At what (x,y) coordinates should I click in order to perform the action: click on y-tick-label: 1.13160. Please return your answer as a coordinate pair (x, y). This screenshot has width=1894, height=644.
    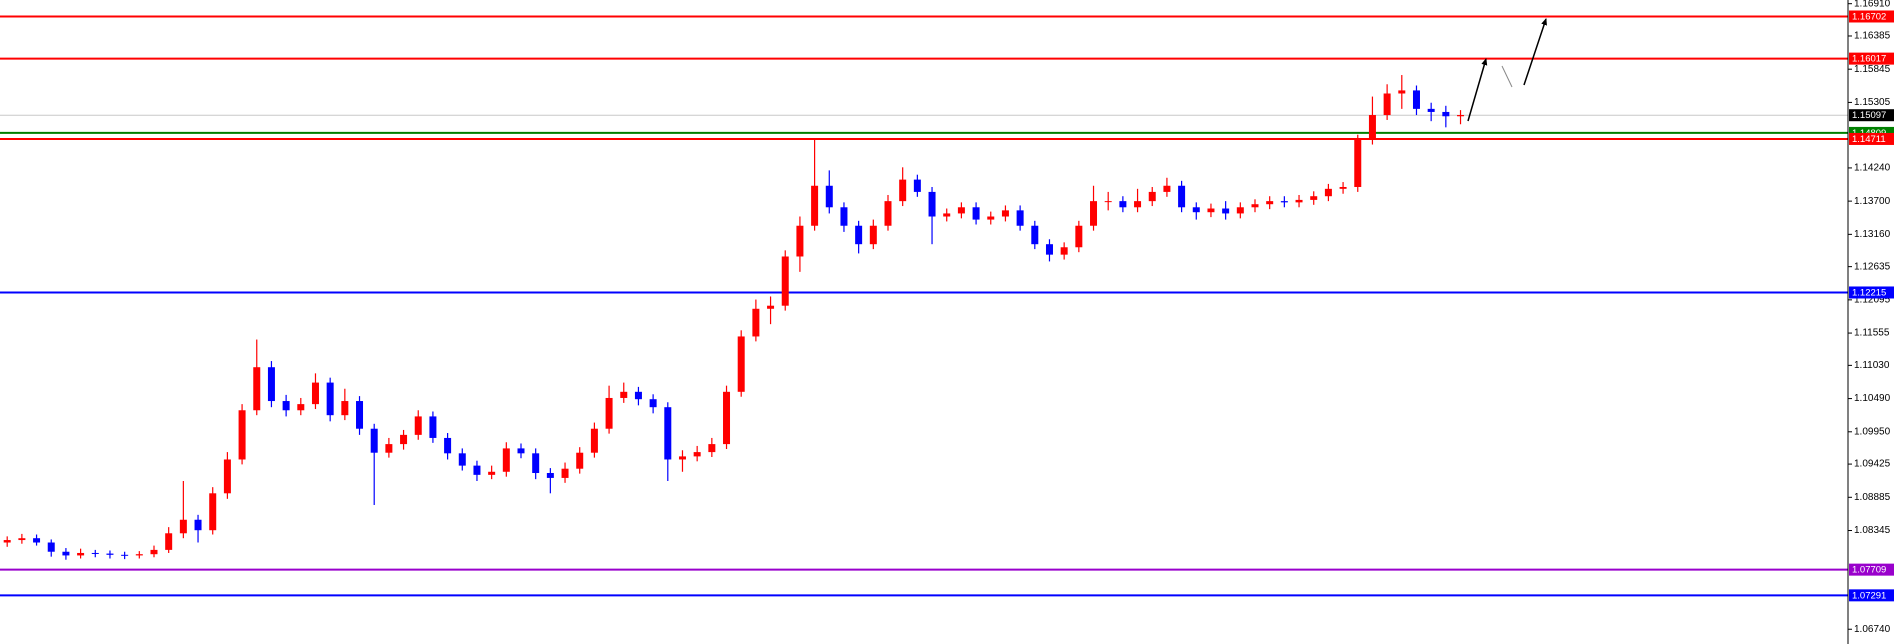
    Looking at the image, I should click on (1872, 234).